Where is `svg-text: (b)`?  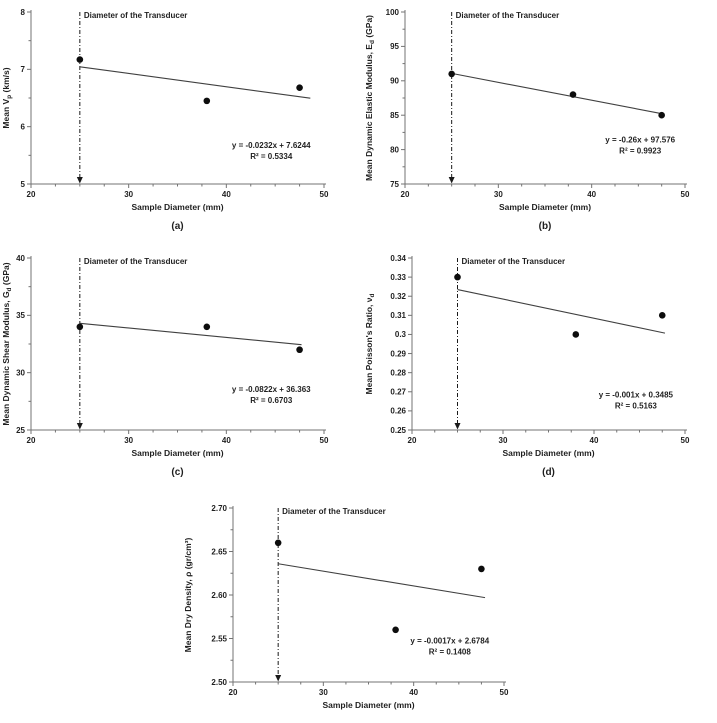
svg-text: (b) is located at coordinates (545, 226).